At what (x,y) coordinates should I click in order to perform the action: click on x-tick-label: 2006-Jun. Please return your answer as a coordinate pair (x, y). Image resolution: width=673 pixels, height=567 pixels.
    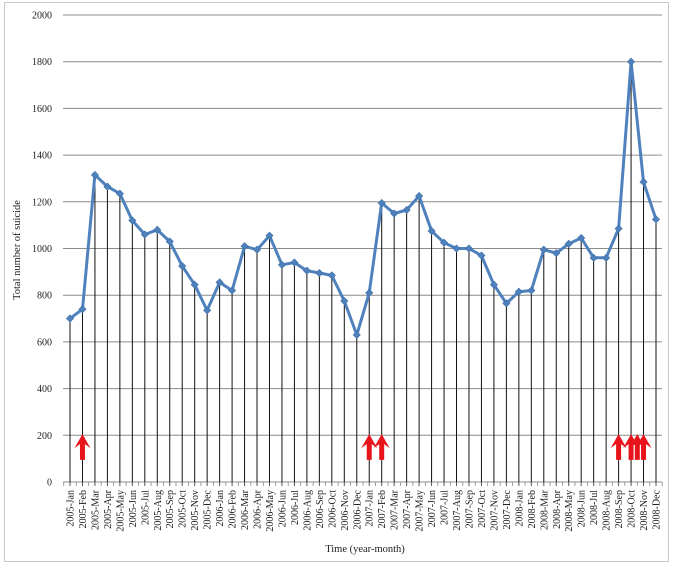
    Looking at the image, I should click on (282, 508).